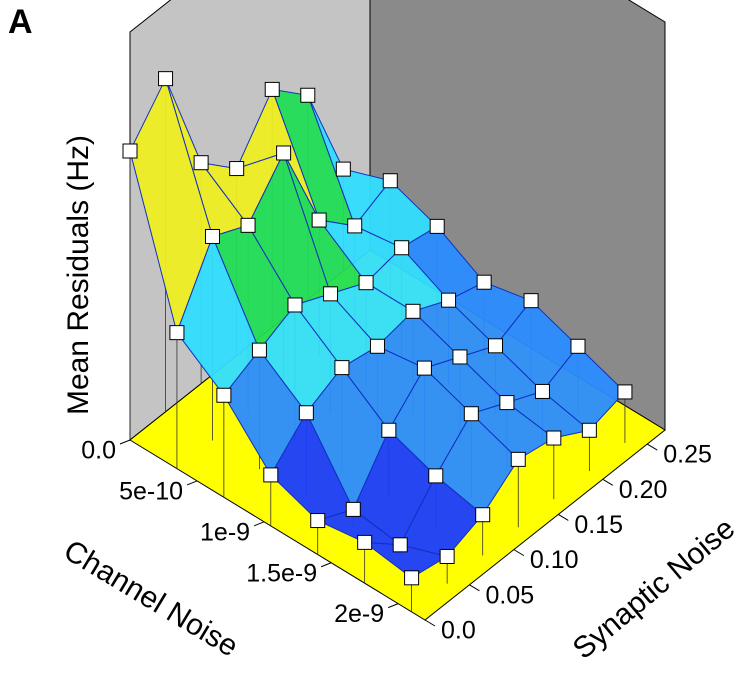 The width and height of the screenshot is (740, 700). What do you see at coordinates (20, 22) in the screenshot?
I see `panel-label: A` at bounding box center [20, 22].